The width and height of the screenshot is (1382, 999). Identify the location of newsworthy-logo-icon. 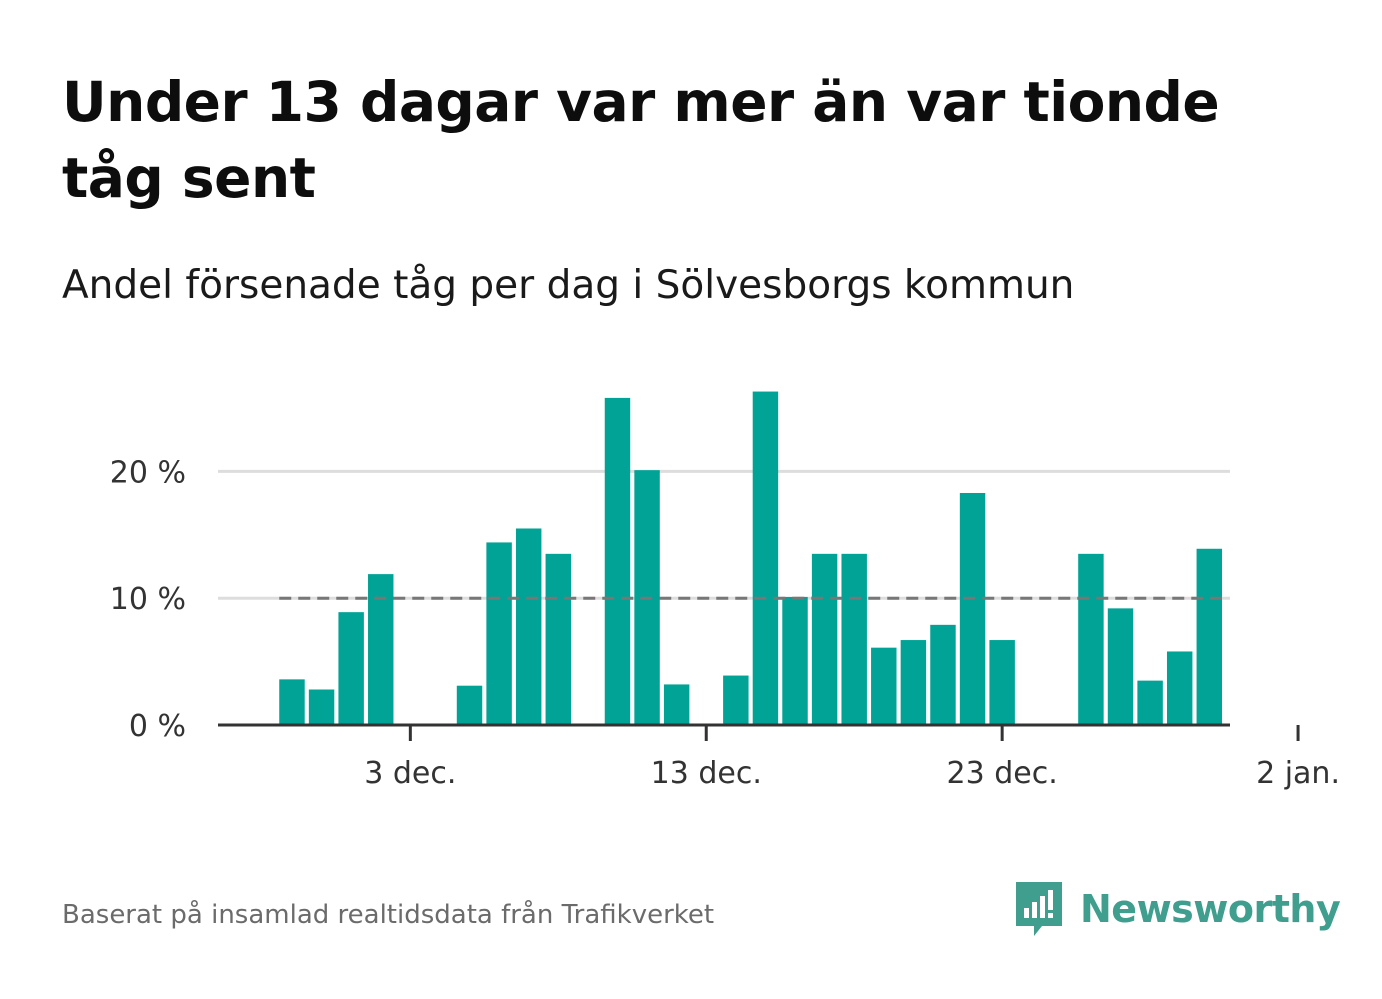
(1039, 909).